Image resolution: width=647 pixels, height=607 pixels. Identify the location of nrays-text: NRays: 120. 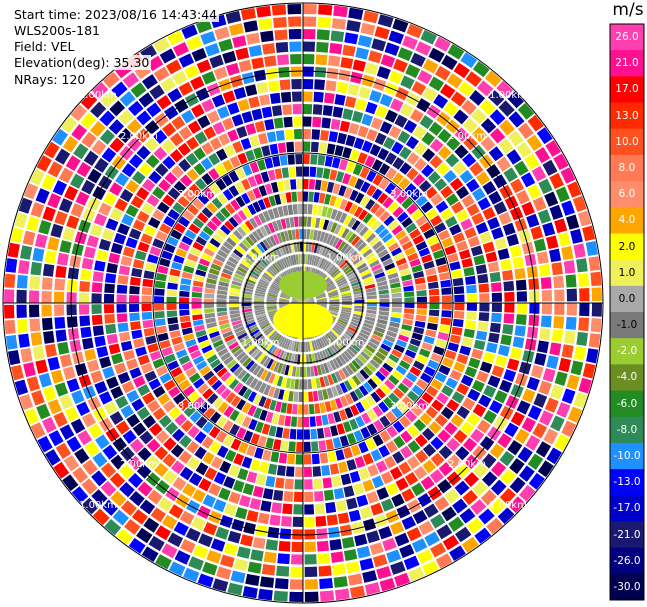
(50, 79).